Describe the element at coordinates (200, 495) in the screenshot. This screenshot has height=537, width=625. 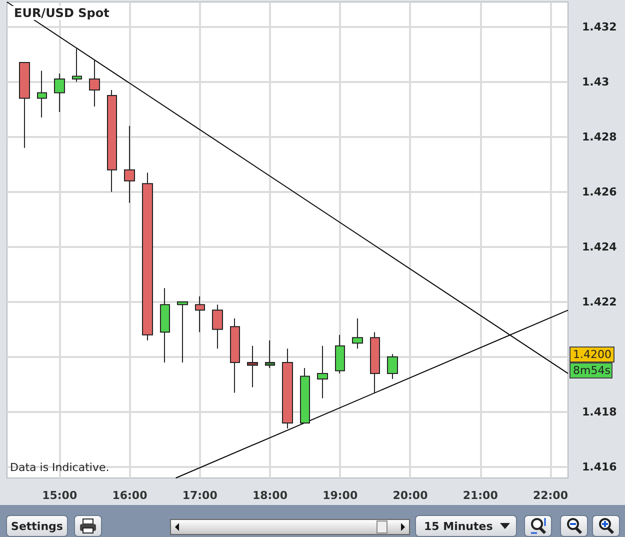
I see `x-tick-label: 17:00` at that location.